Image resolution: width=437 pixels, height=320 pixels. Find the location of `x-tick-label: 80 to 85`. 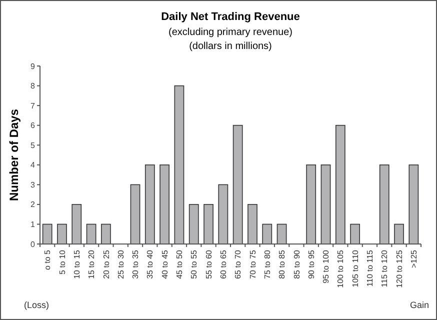

x-tick-label: 80 to 85 is located at coordinates (282, 264).